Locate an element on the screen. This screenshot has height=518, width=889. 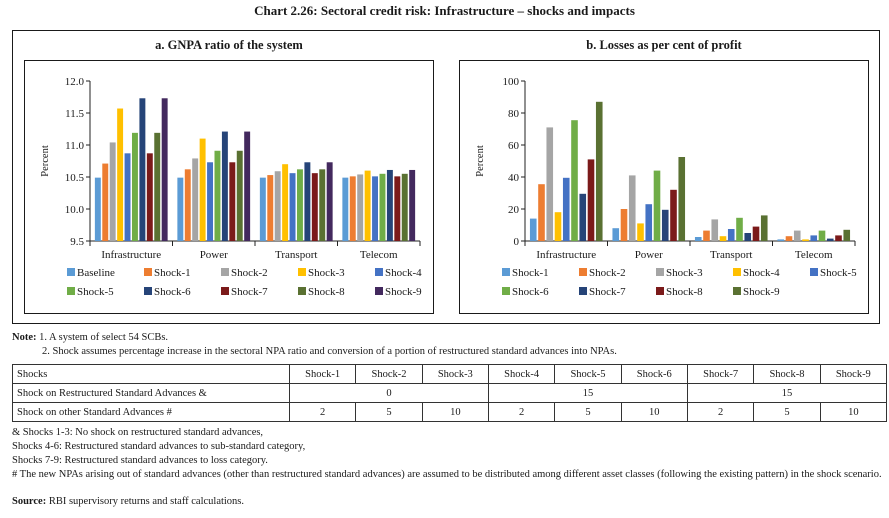
note-line-1: Note: 1. A system of select 54 SCBs. is located at coordinates (90, 337).